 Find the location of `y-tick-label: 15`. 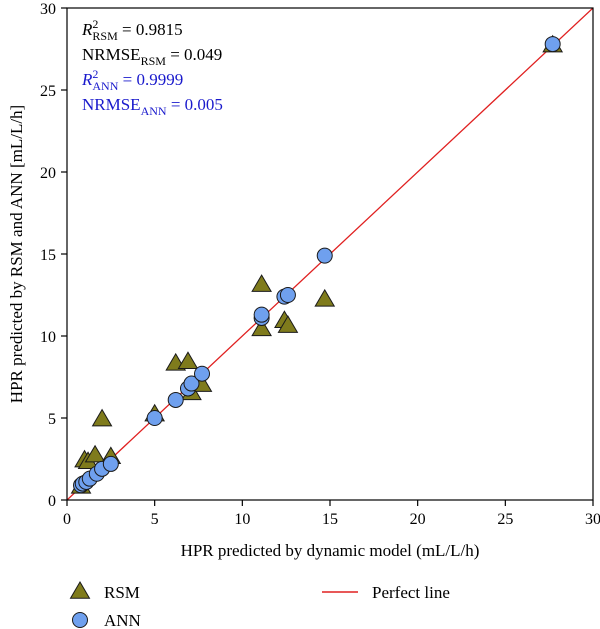

y-tick-label: 15 is located at coordinates (48, 255).